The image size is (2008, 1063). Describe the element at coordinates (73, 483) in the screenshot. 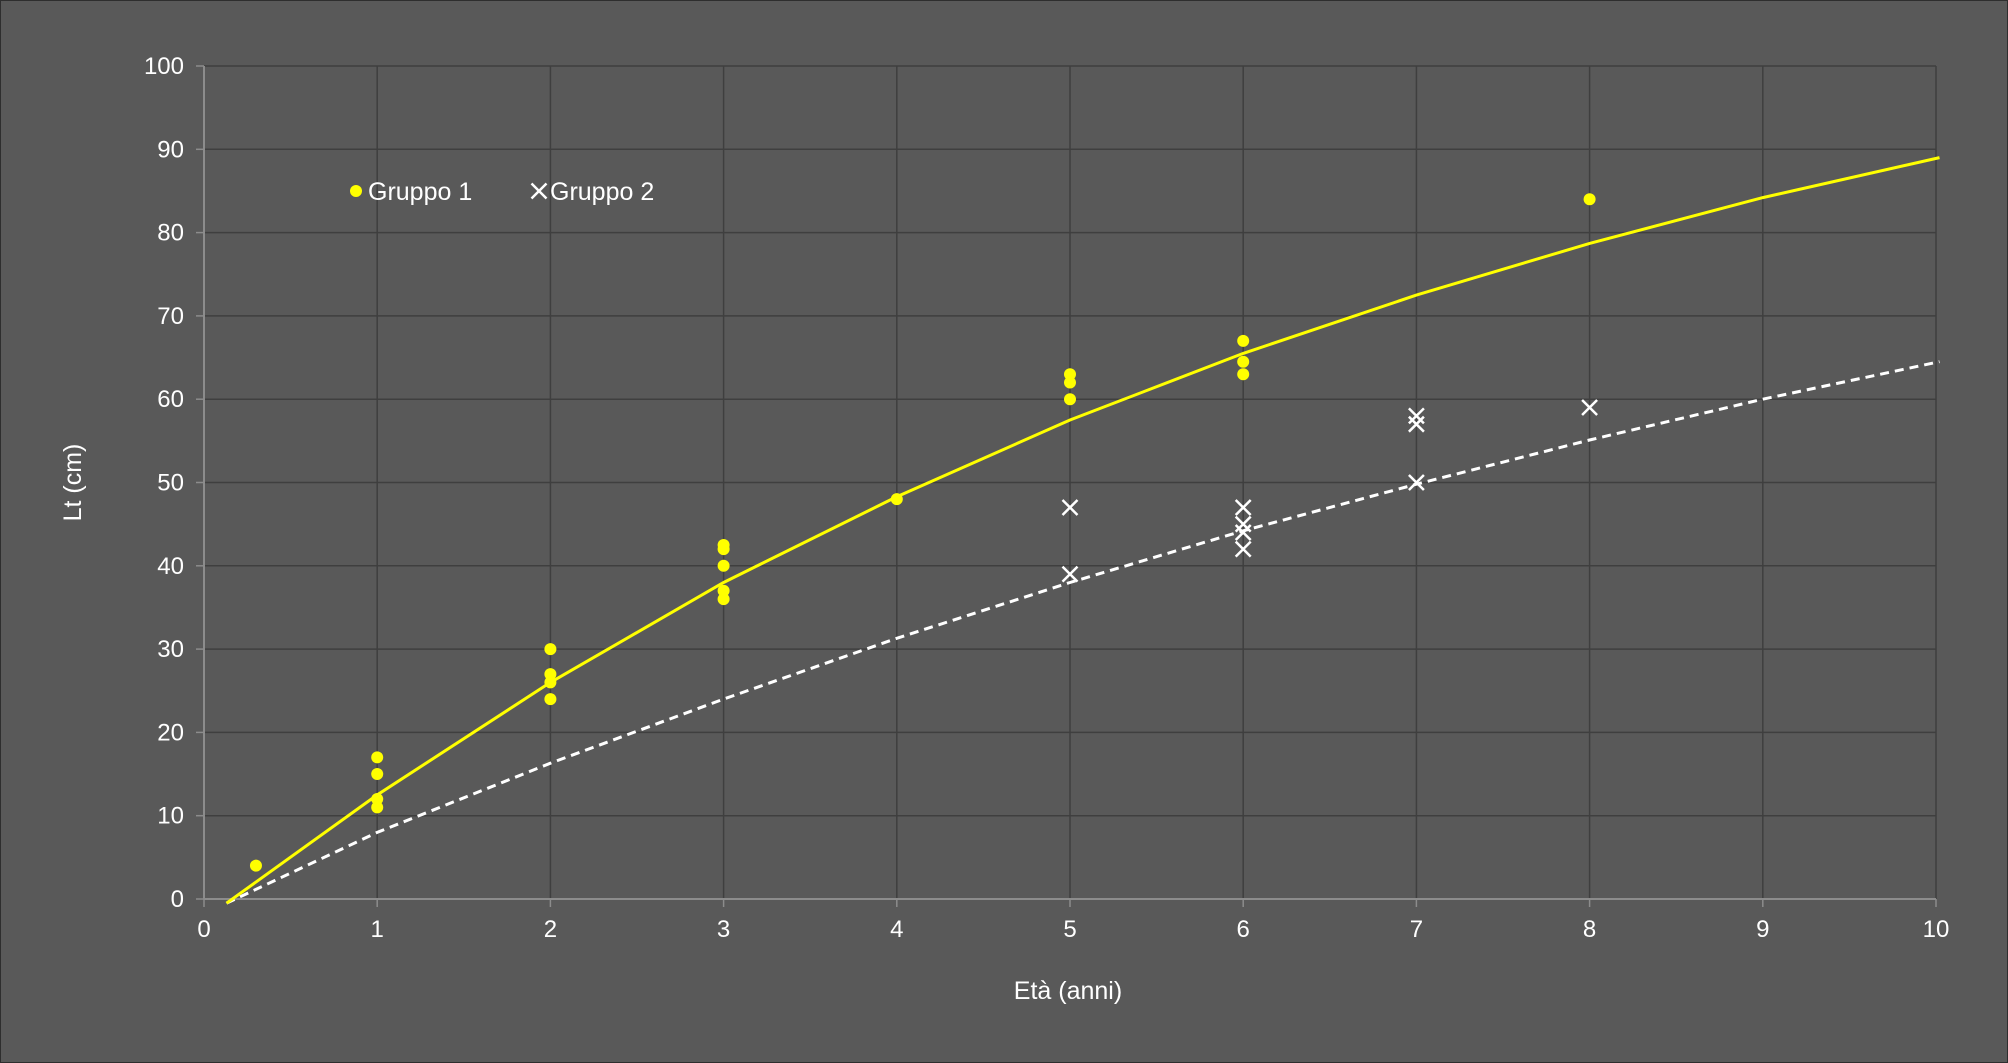

I see `y-axis-title: Lt (cm)` at that location.